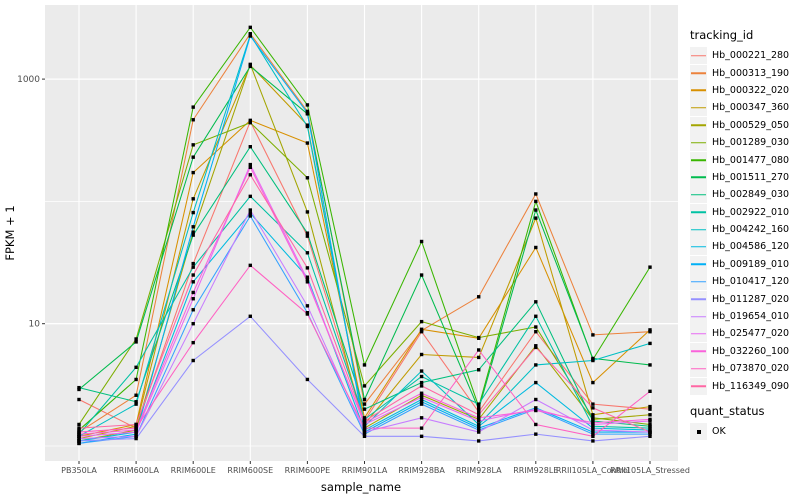 Image resolution: width=800 pixels, height=500 pixels. What do you see at coordinates (751, 143) in the screenshot?
I see `legend-item-label: Hb_001289_030` at bounding box center [751, 143].